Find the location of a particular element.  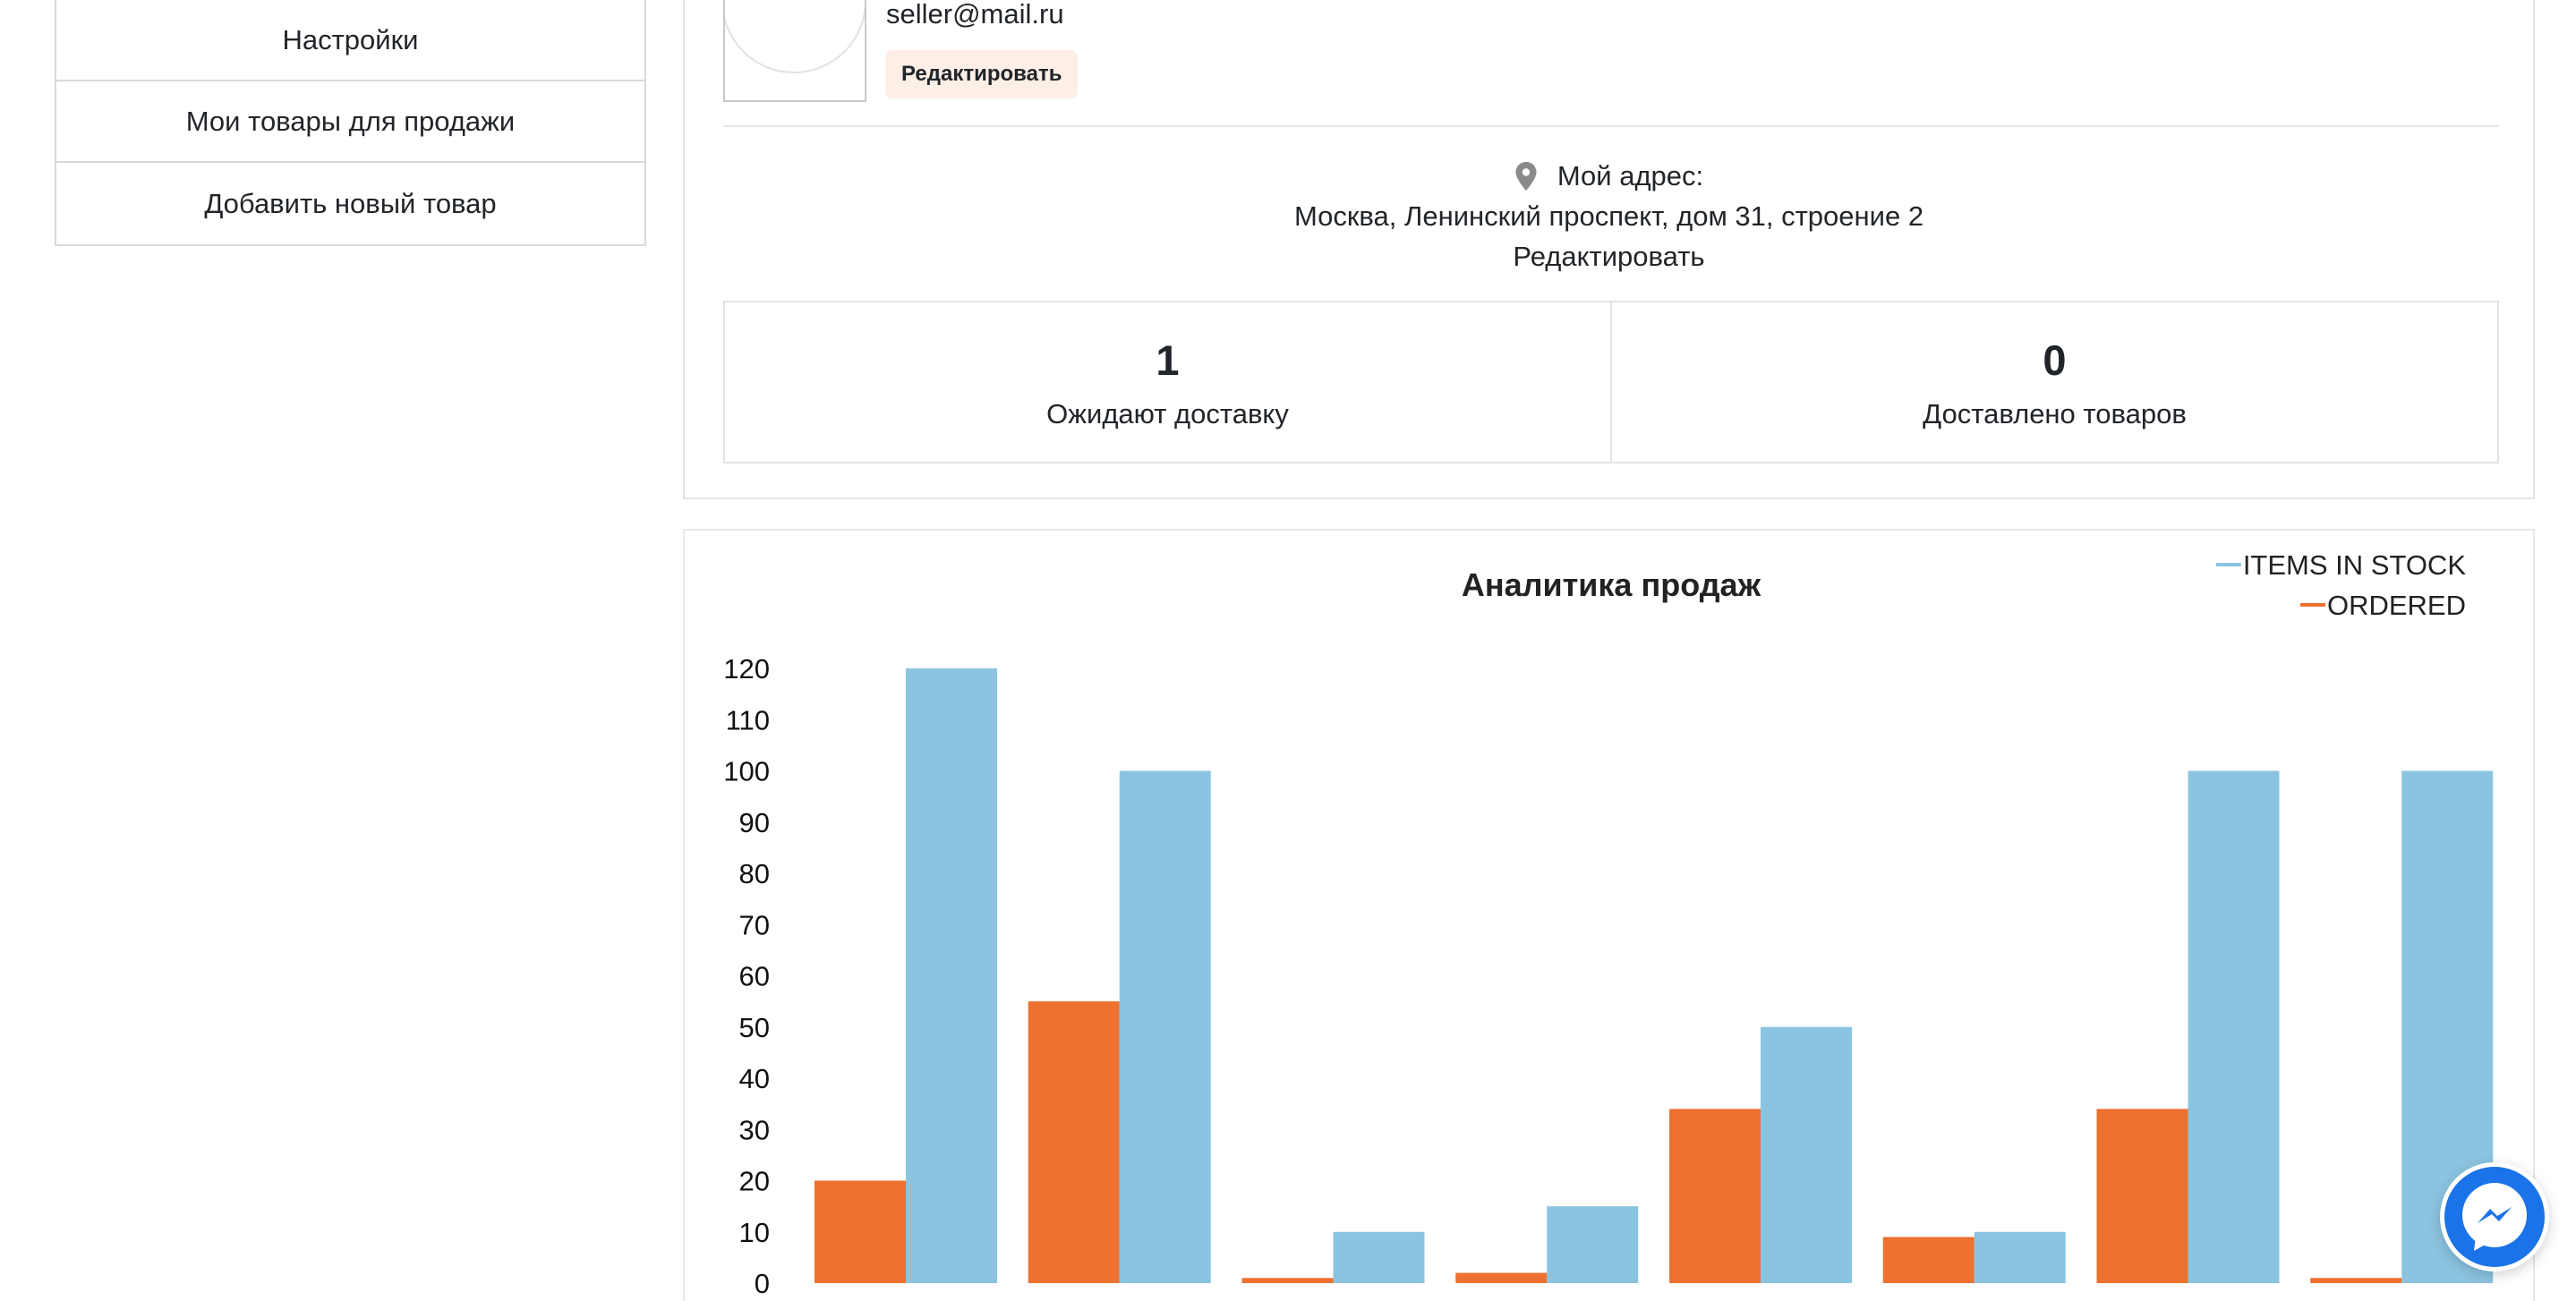

chart-y-axis: 0 10 20 30 40 50 60 70 80 90 100 110 120 is located at coordinates (746, 976).